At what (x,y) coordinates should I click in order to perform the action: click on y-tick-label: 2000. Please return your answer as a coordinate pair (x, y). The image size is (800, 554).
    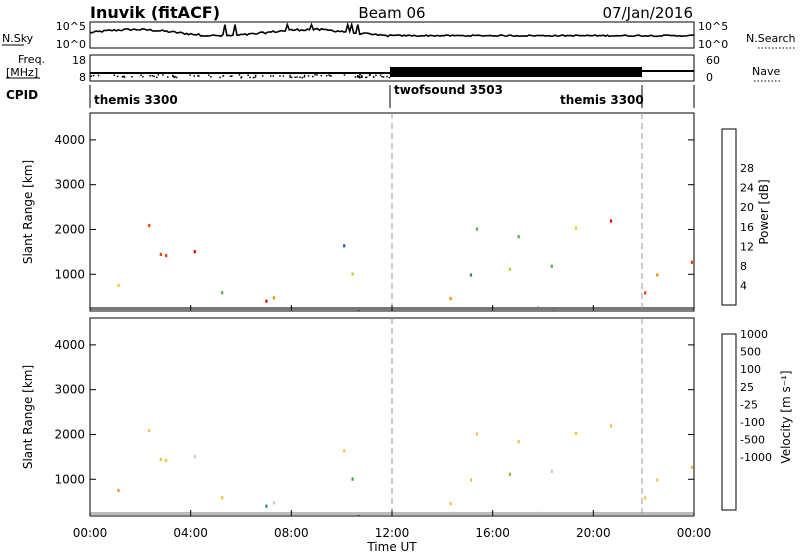
    Looking at the image, I should click on (69, 229).